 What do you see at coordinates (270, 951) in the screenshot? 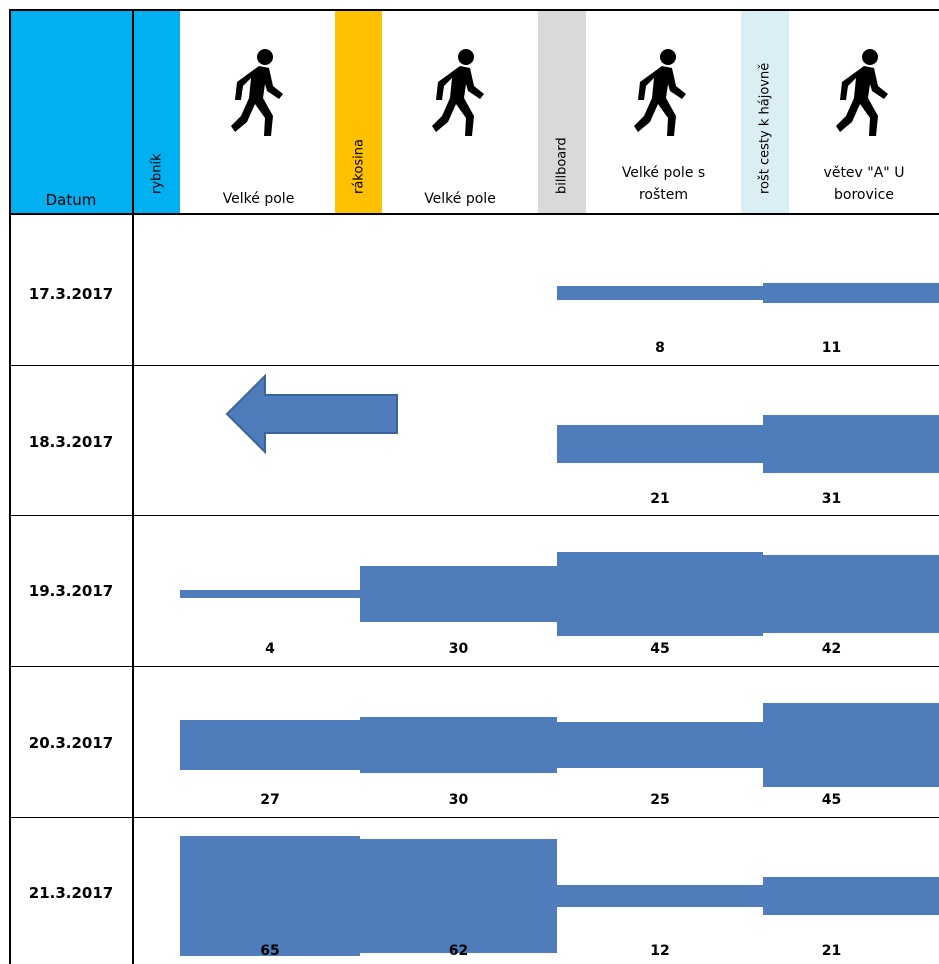
I see `bar-value-label: 65` at bounding box center [270, 951].